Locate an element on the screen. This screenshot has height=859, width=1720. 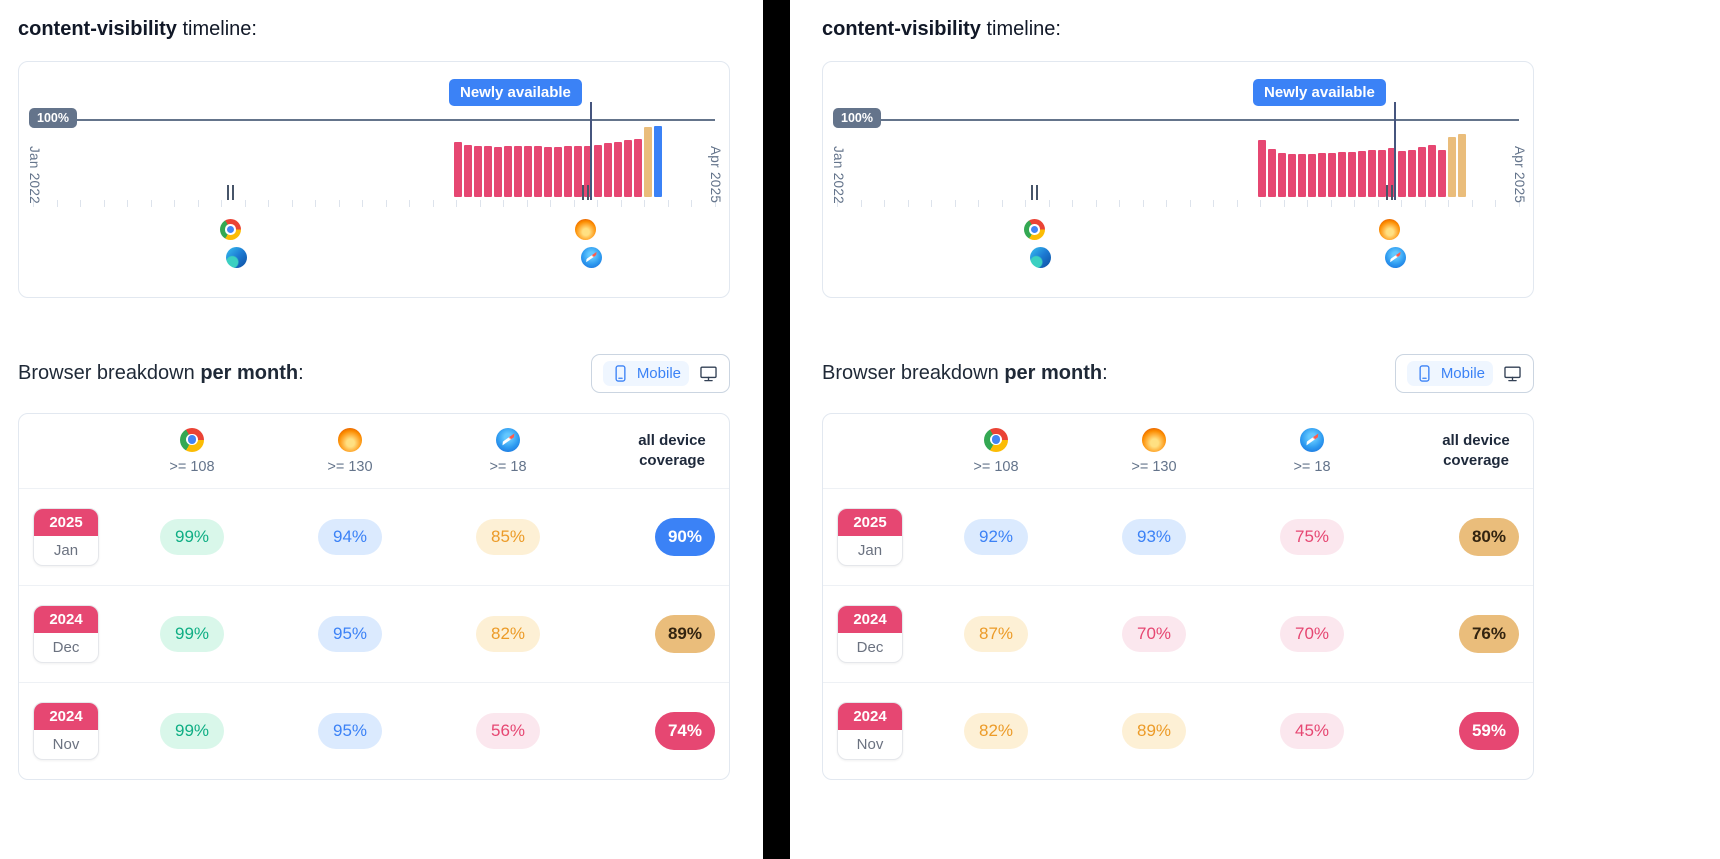
table-header: >= 108 >= 130 >= 18 all device coverage is located at coordinates (1178, 451).